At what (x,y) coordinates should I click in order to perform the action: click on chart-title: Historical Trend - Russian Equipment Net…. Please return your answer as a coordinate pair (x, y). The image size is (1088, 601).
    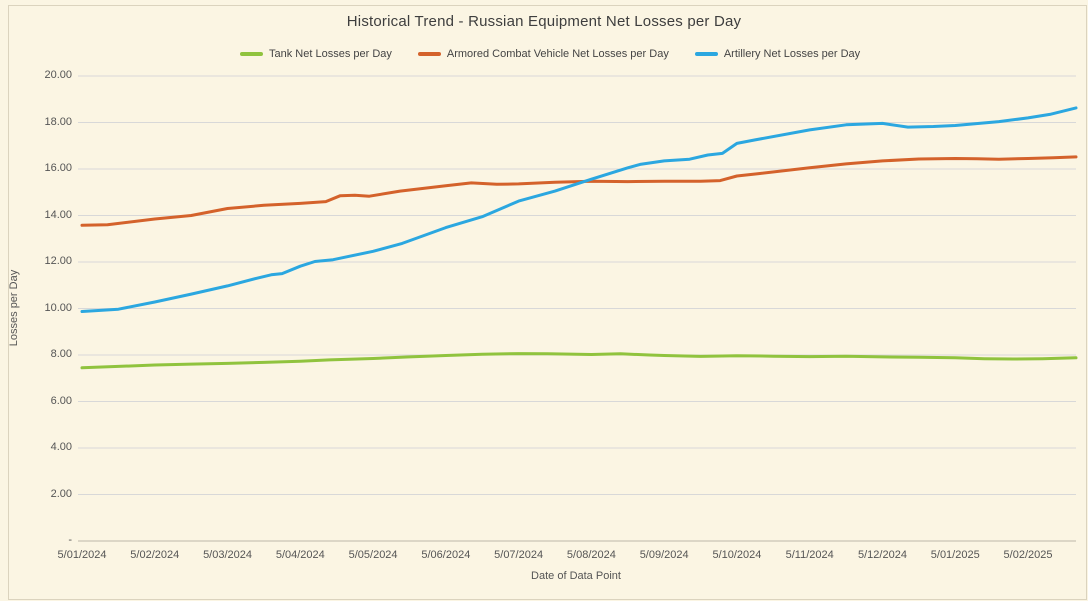
    Looking at the image, I should click on (544, 21).